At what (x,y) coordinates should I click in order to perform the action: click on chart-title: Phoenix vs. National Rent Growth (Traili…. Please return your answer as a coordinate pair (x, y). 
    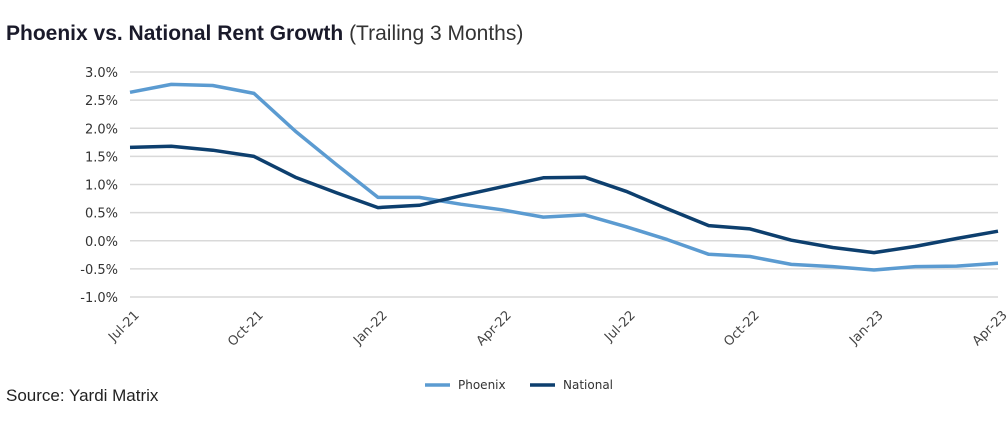
    Looking at the image, I should click on (264, 34).